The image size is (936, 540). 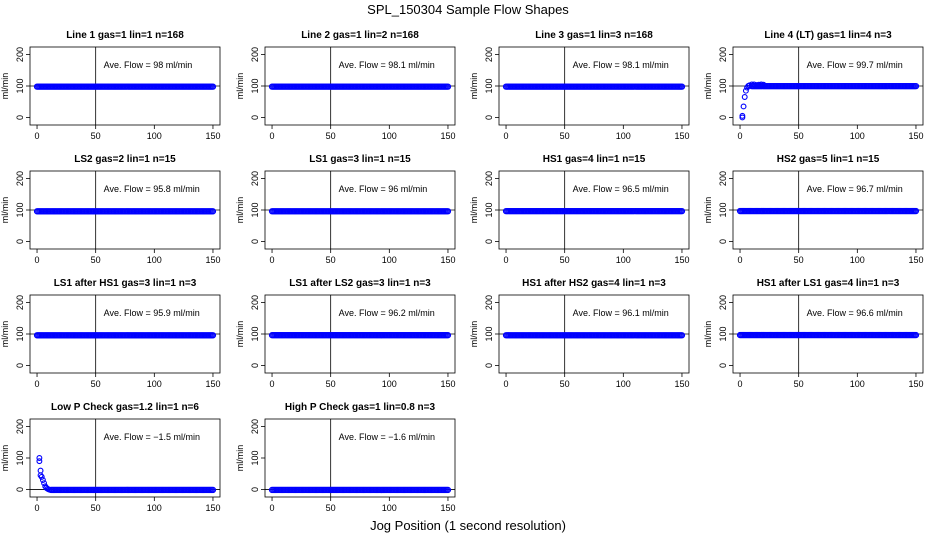 What do you see at coordinates (621, 189) in the screenshot?
I see `ave-flow-annotation: Ave. Flow = 96.5 ml/min` at bounding box center [621, 189].